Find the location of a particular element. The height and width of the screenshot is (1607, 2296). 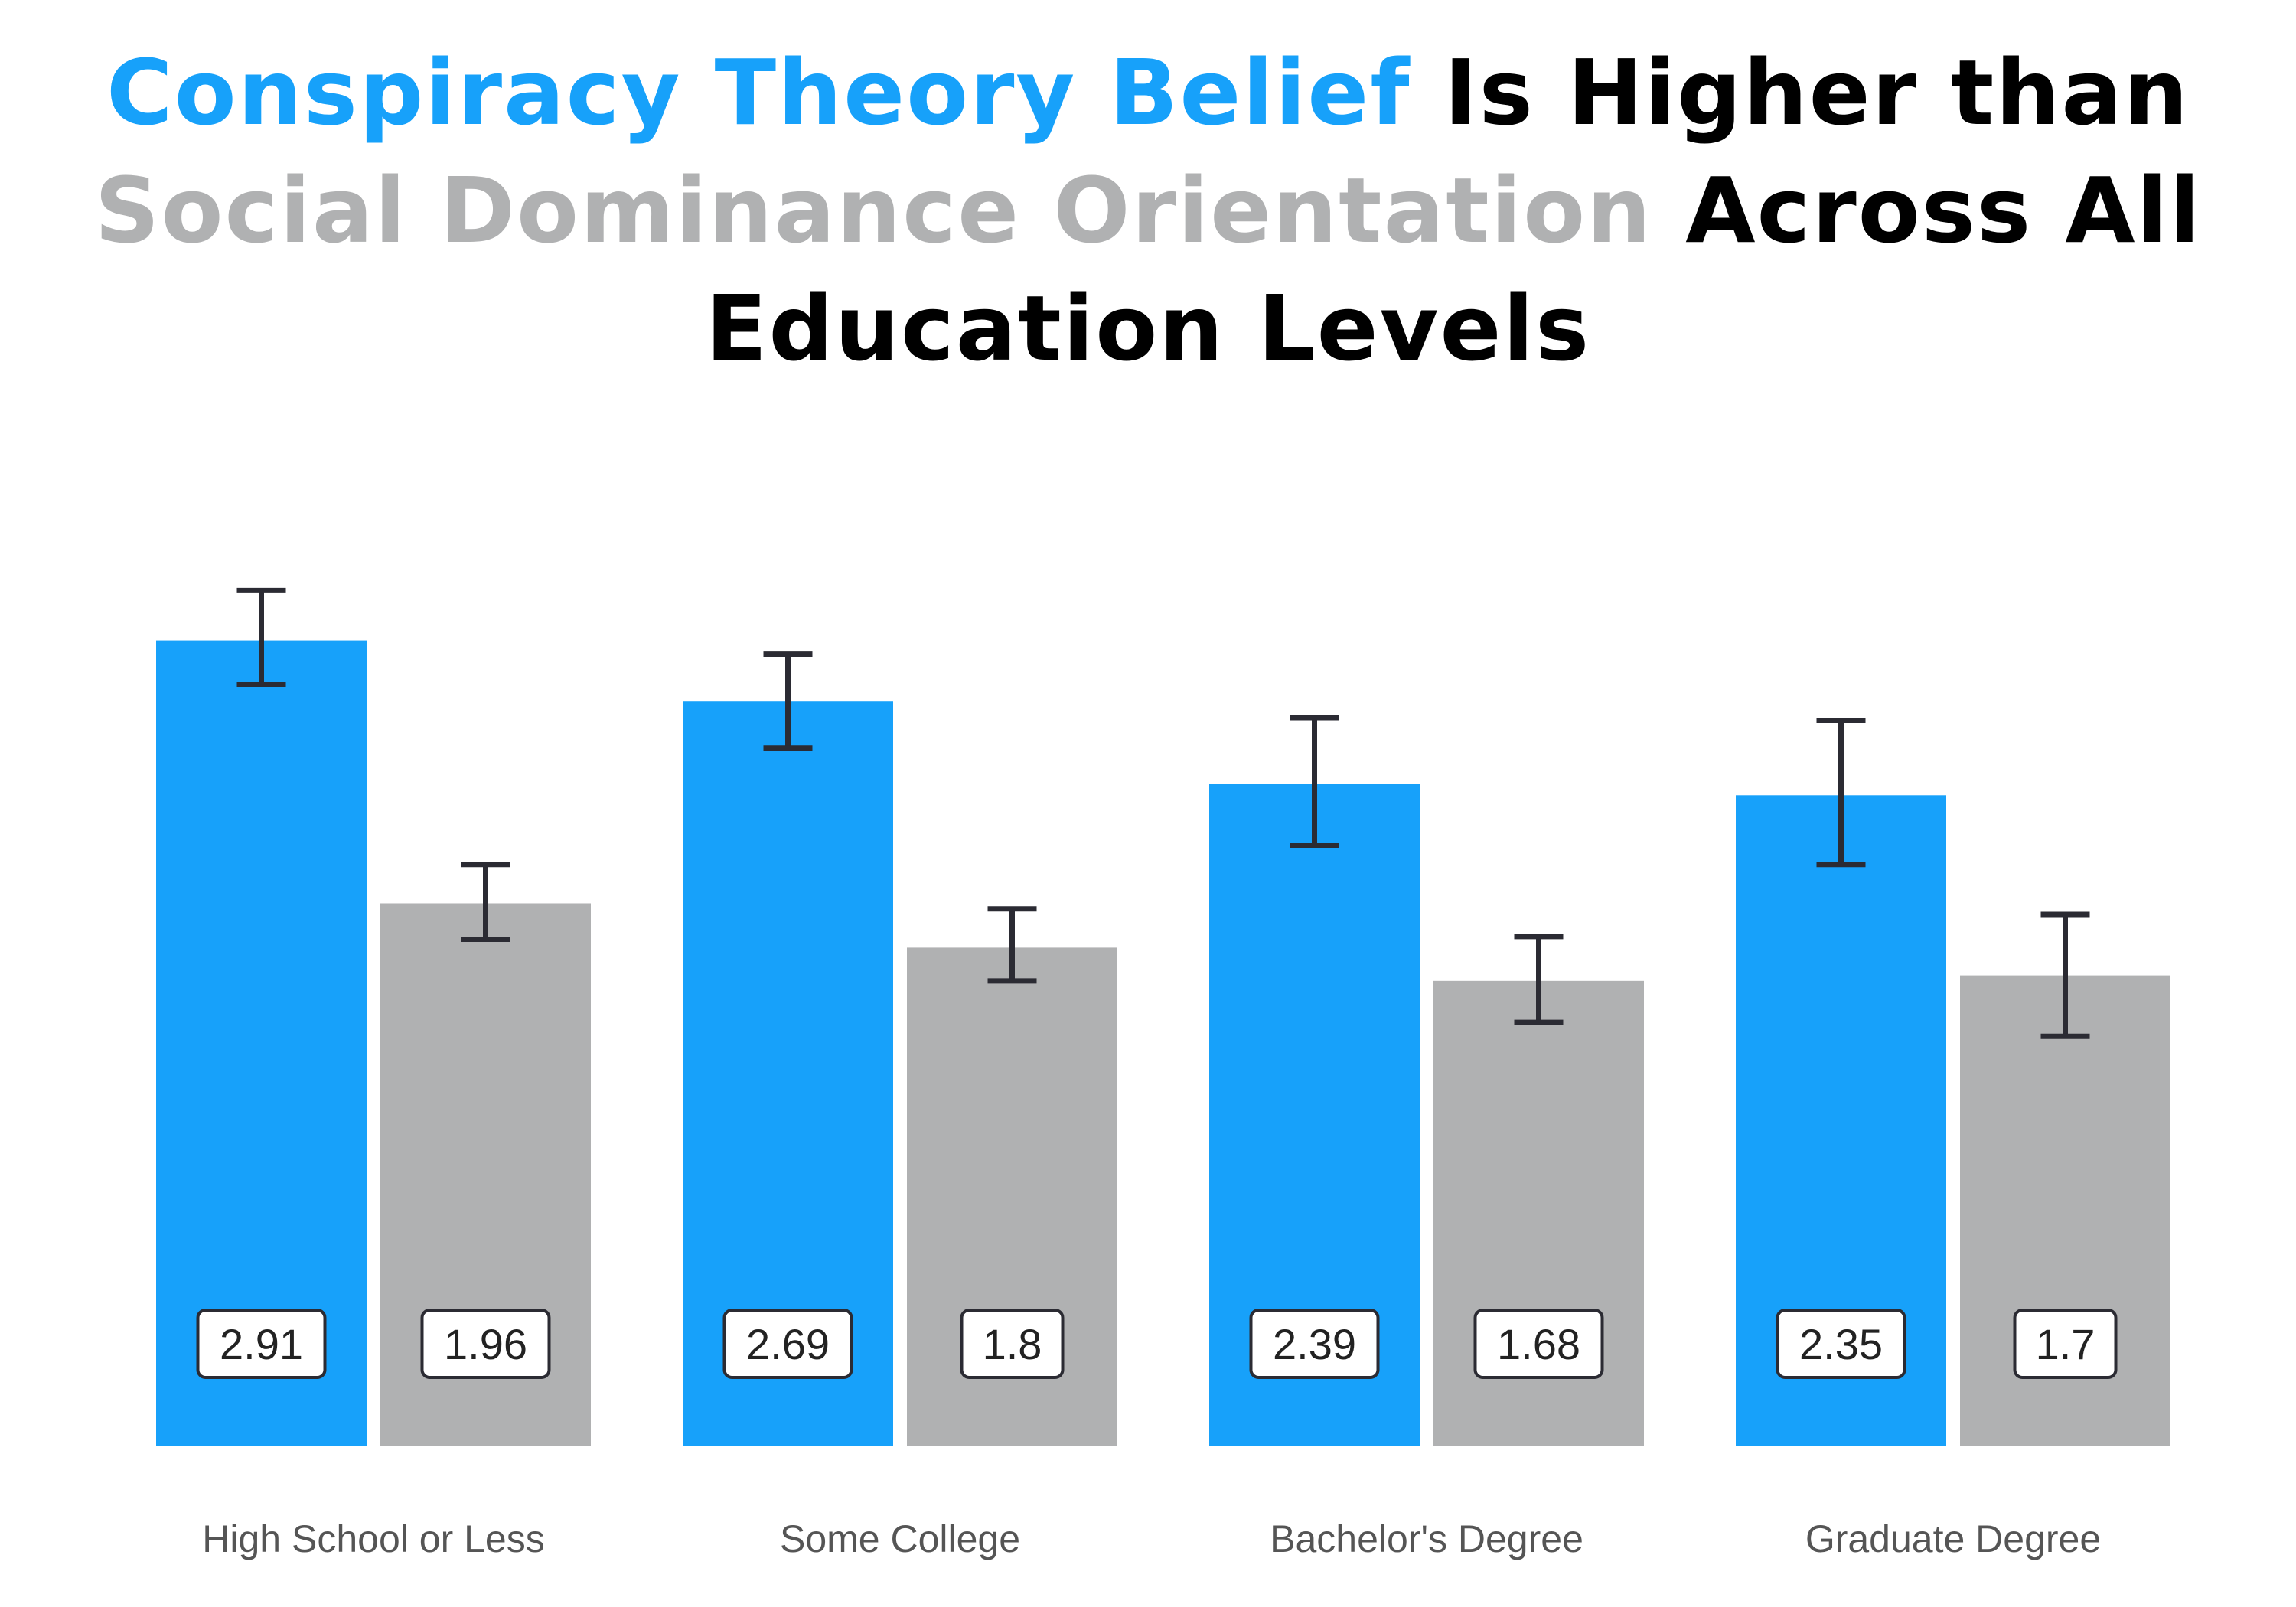

category-label-0: High School or Less is located at coordinates (373, 1538).